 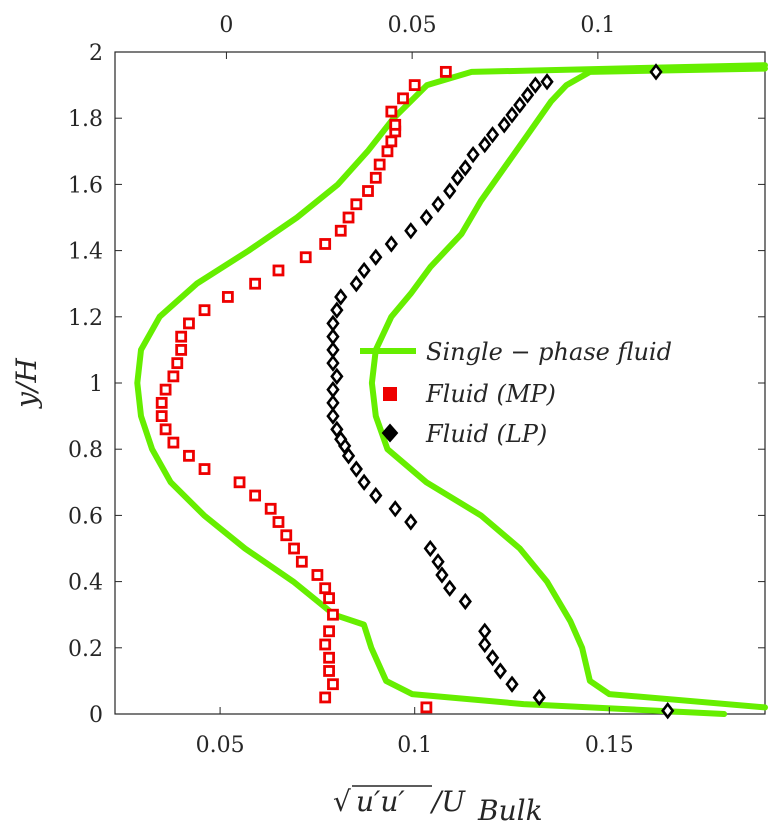 I want to click on x-axis-label-rest: /U, so click(x=447, y=801).